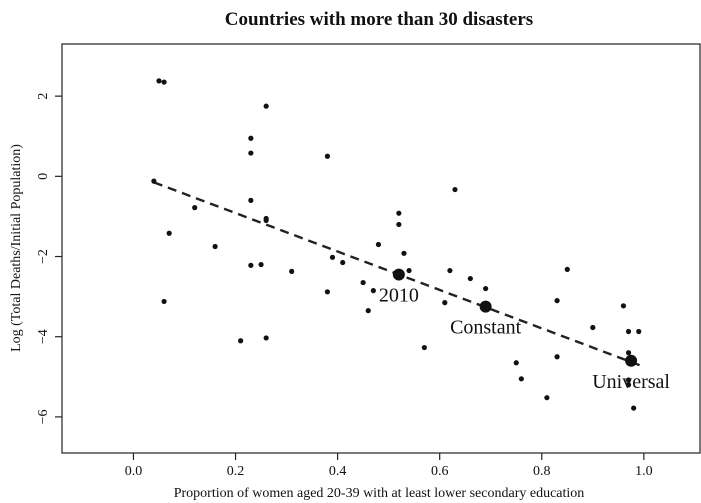 The width and height of the screenshot is (701, 503). Describe the element at coordinates (542, 471) in the screenshot. I see `x-tick-label: 0.8` at that location.